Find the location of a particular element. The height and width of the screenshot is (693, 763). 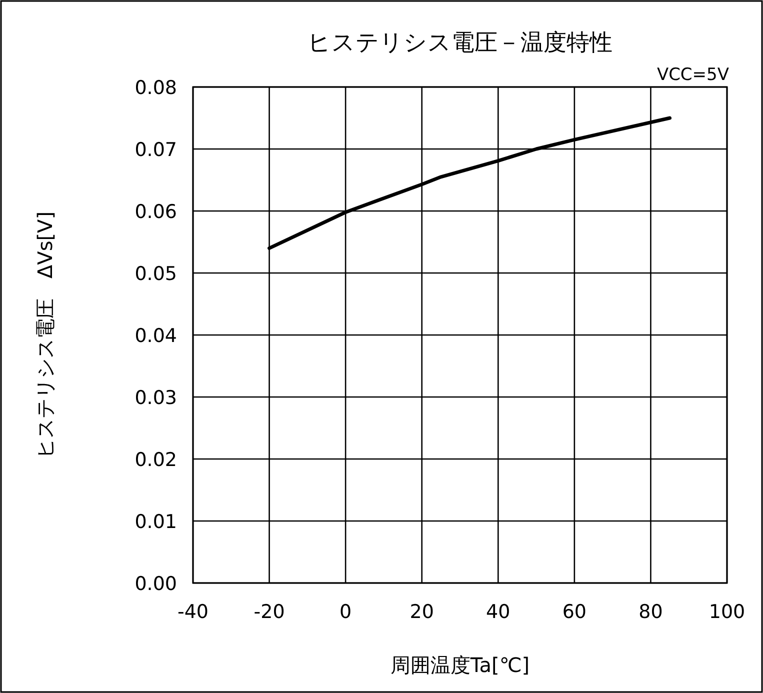

y-tick-label: 0.01 is located at coordinates (155, 522).